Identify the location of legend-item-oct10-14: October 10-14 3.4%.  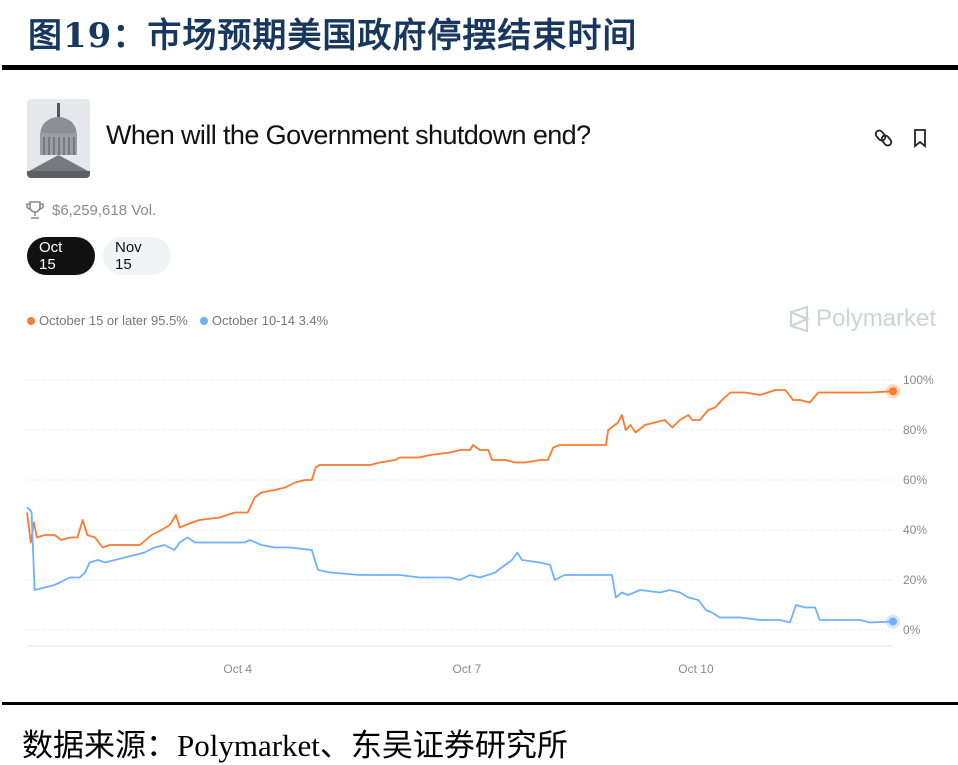
(264, 320).